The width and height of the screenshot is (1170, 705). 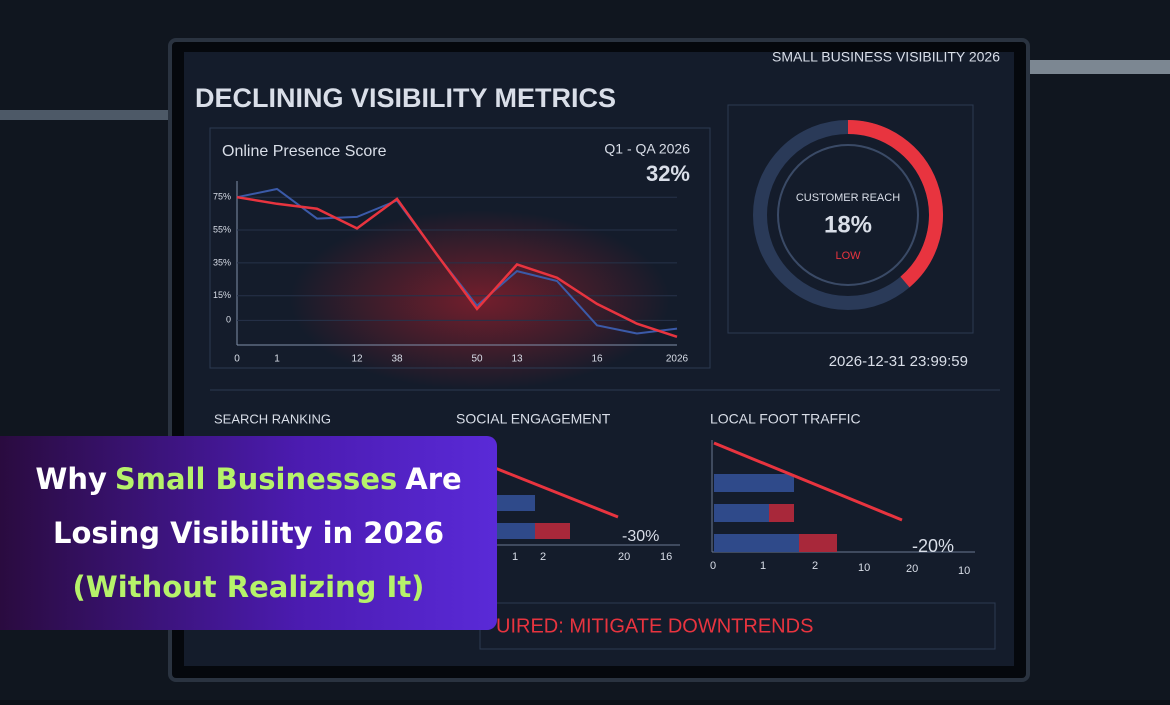 I want to click on dashboard-title: DECLINING VISIBILITY METRICS, so click(x=405, y=98).